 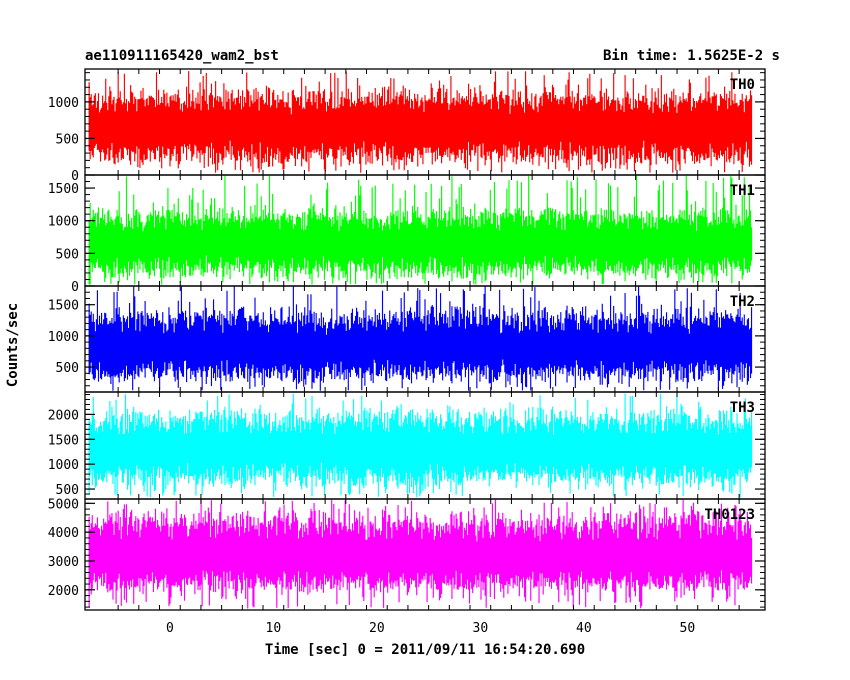 What do you see at coordinates (742, 85) in the screenshot?
I see `panel-label-th0: TH0` at bounding box center [742, 85].